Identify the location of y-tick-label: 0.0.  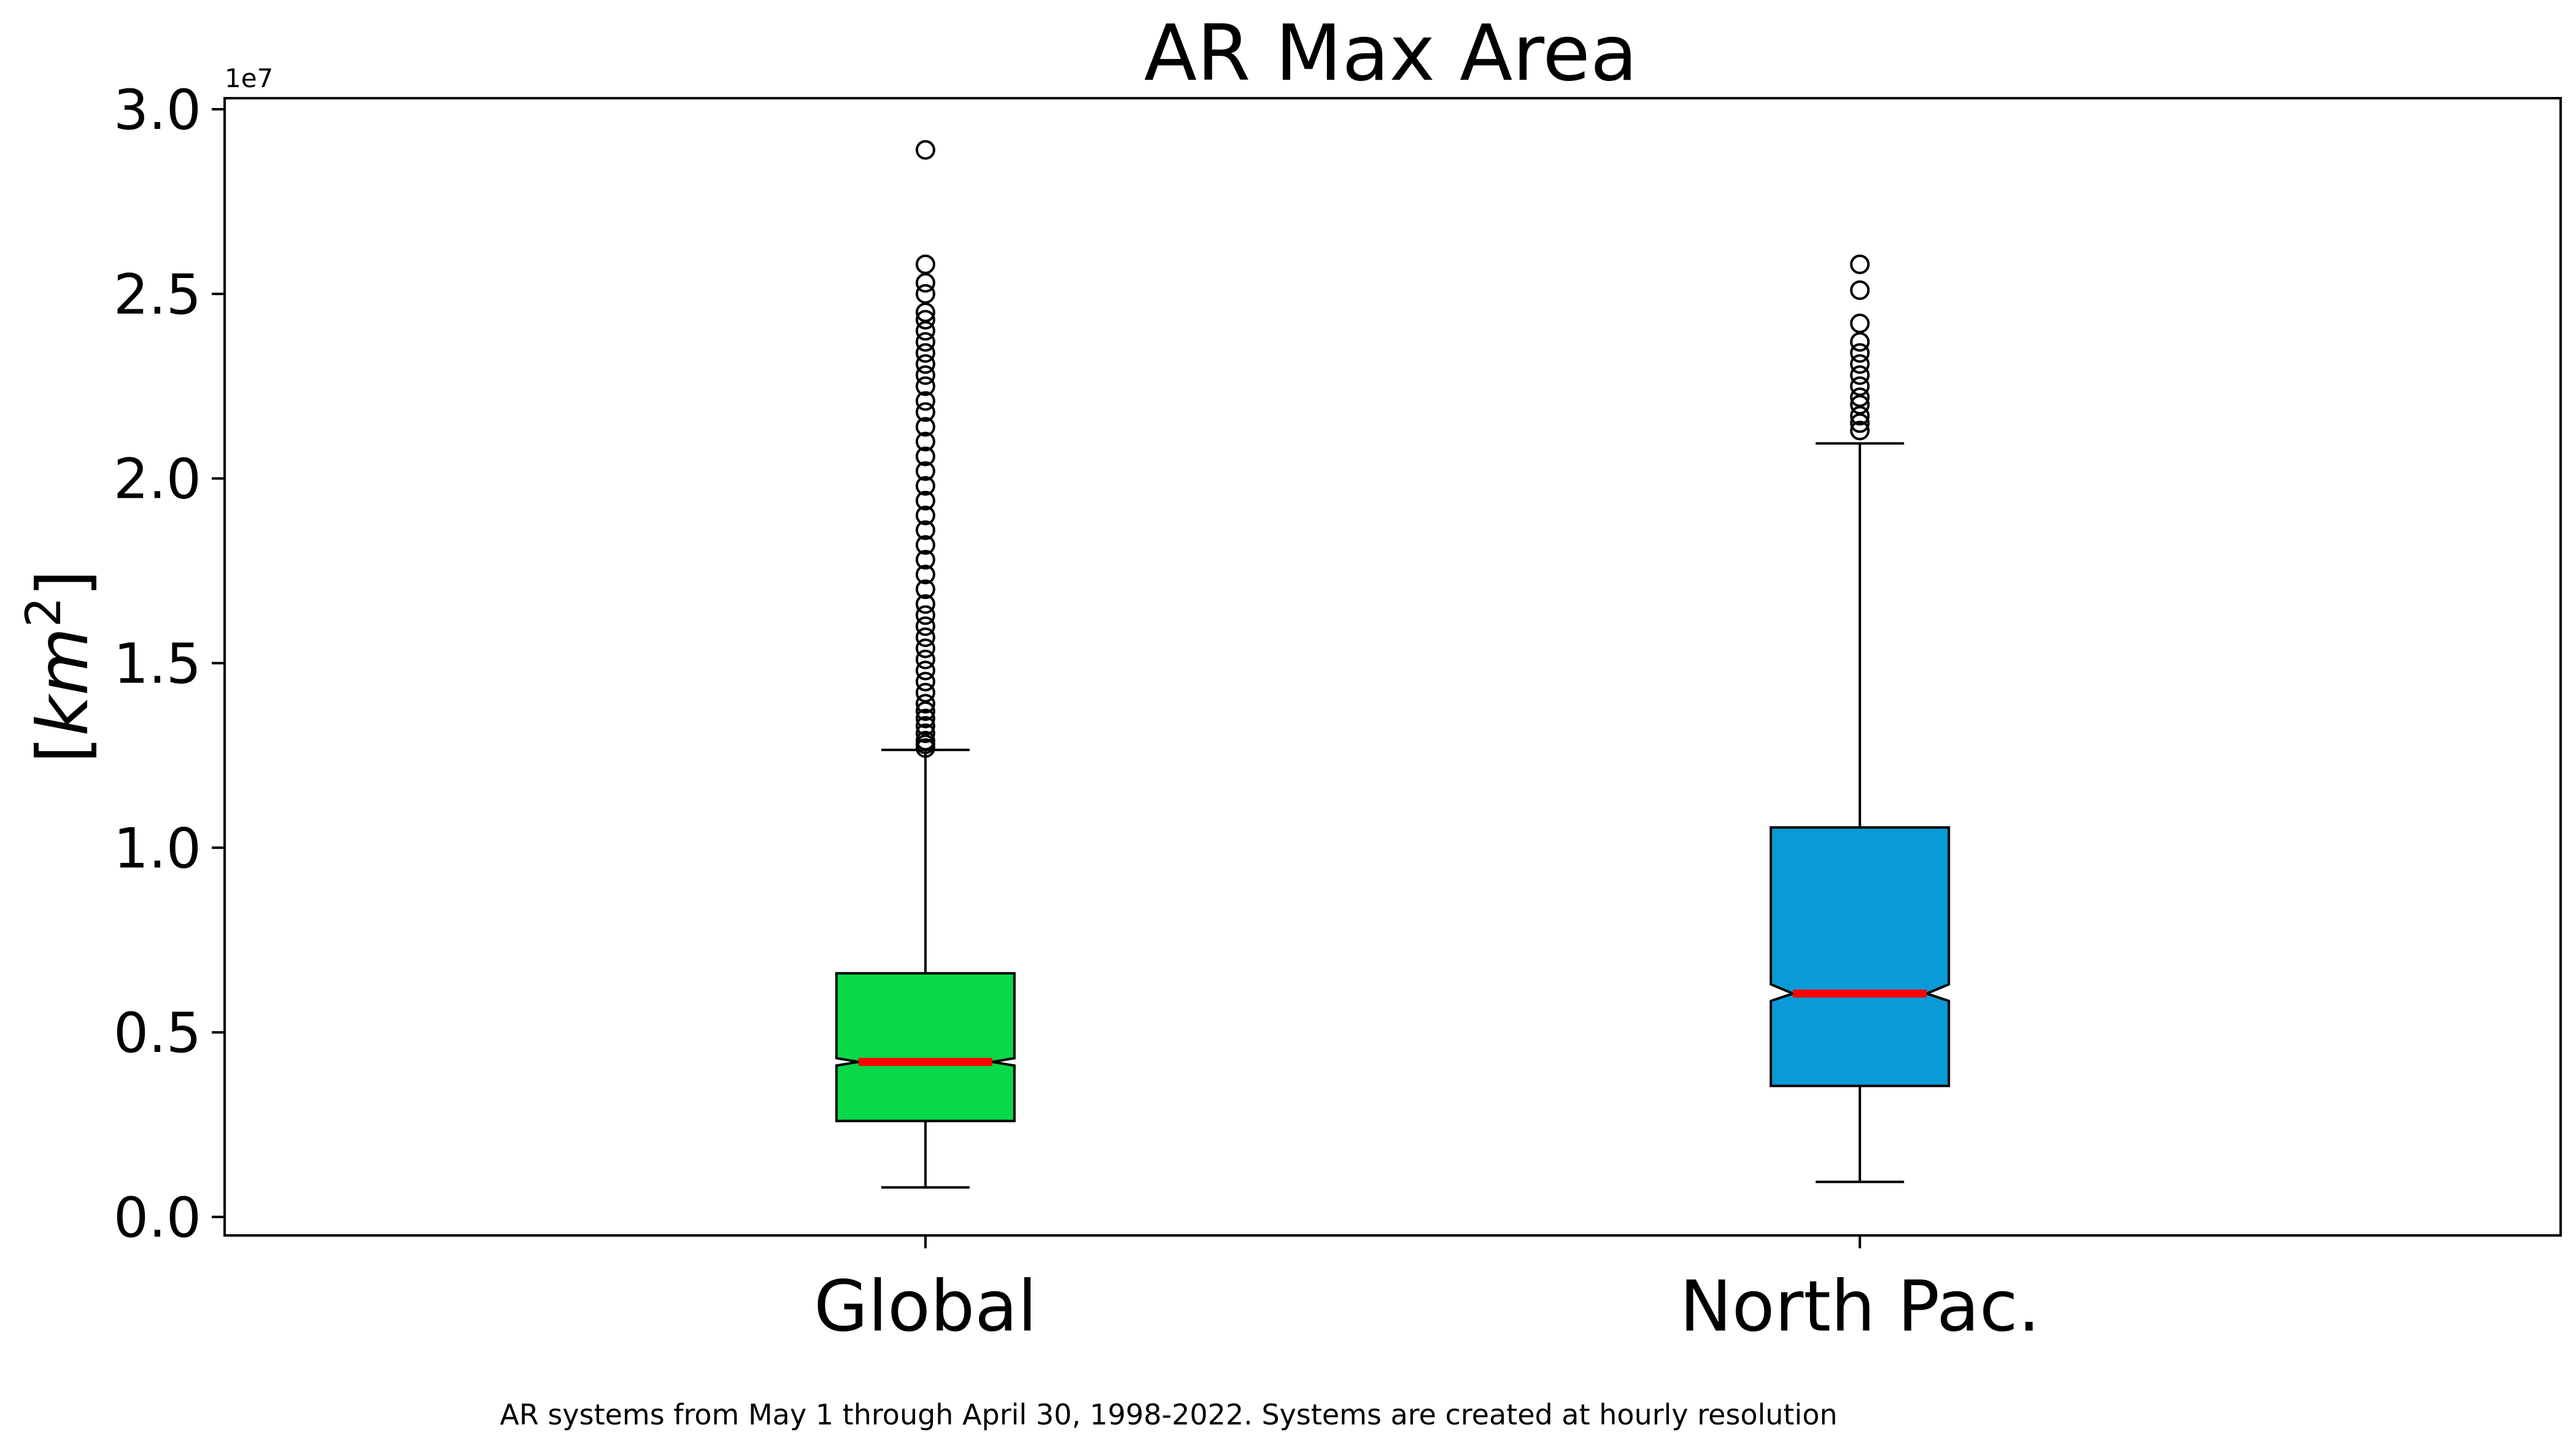
(158, 1218).